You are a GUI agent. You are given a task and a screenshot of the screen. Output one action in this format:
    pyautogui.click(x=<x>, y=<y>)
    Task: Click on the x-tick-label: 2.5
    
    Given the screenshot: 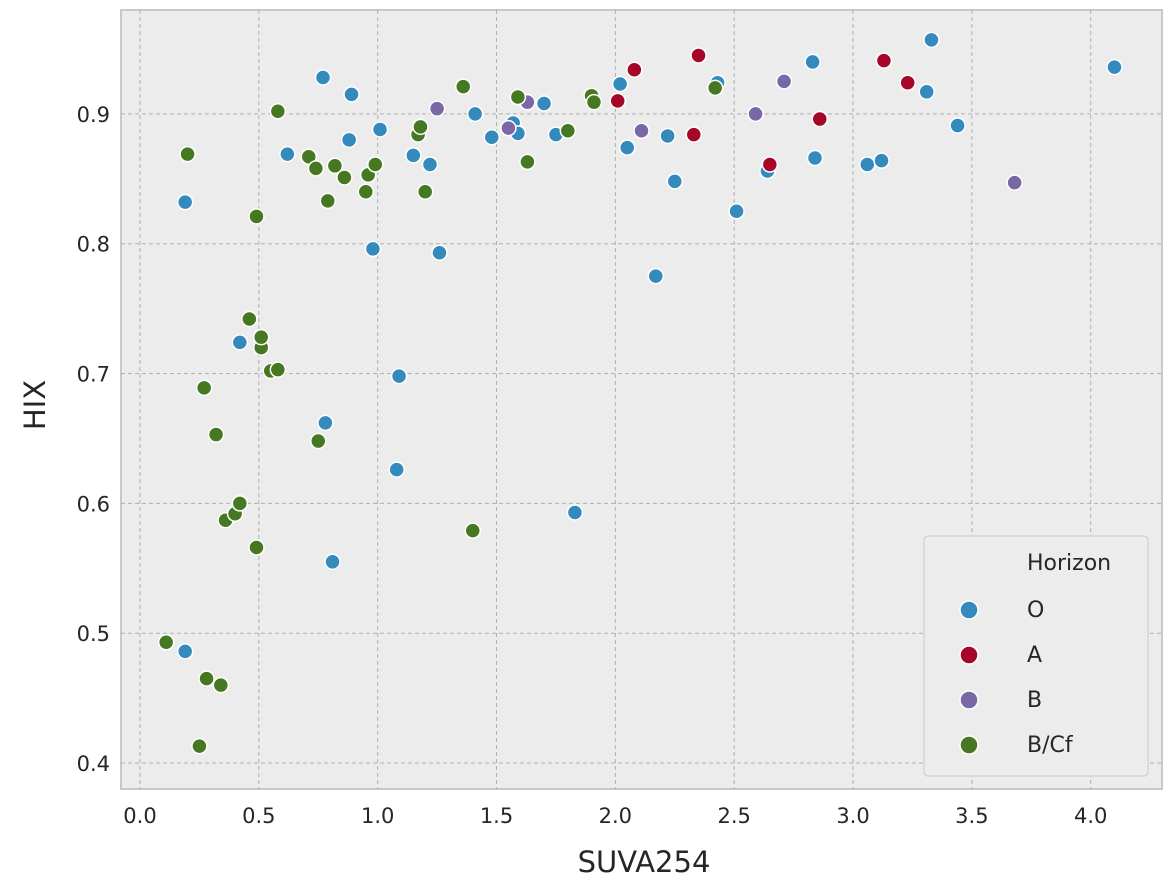 What is the action you would take?
    pyautogui.click(x=733, y=816)
    